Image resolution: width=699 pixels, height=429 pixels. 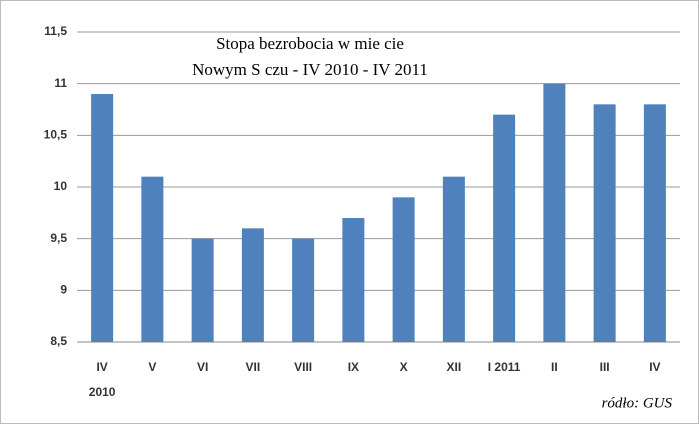 I want to click on x-tick-label: III, so click(x=605, y=367).